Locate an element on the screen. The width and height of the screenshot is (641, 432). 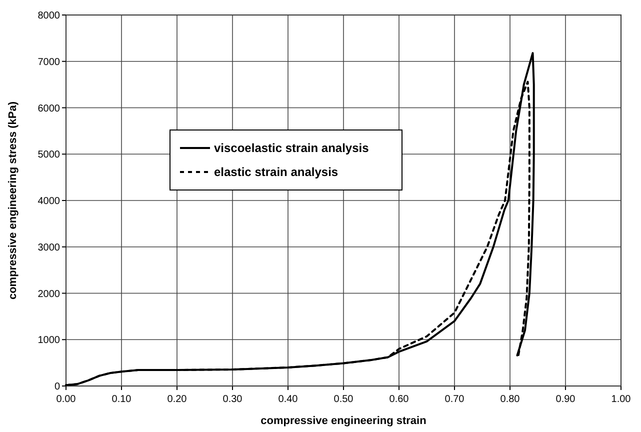
x-tick-label: 0.00 is located at coordinates (66, 399).